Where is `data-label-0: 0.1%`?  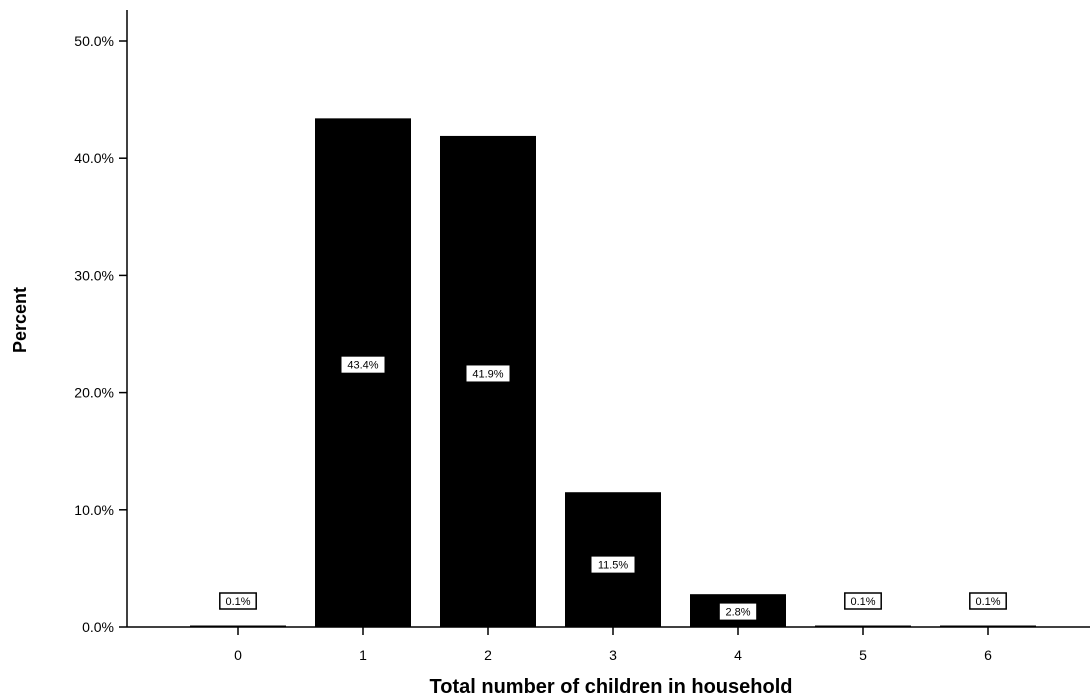 data-label-0: 0.1% is located at coordinates (238, 601).